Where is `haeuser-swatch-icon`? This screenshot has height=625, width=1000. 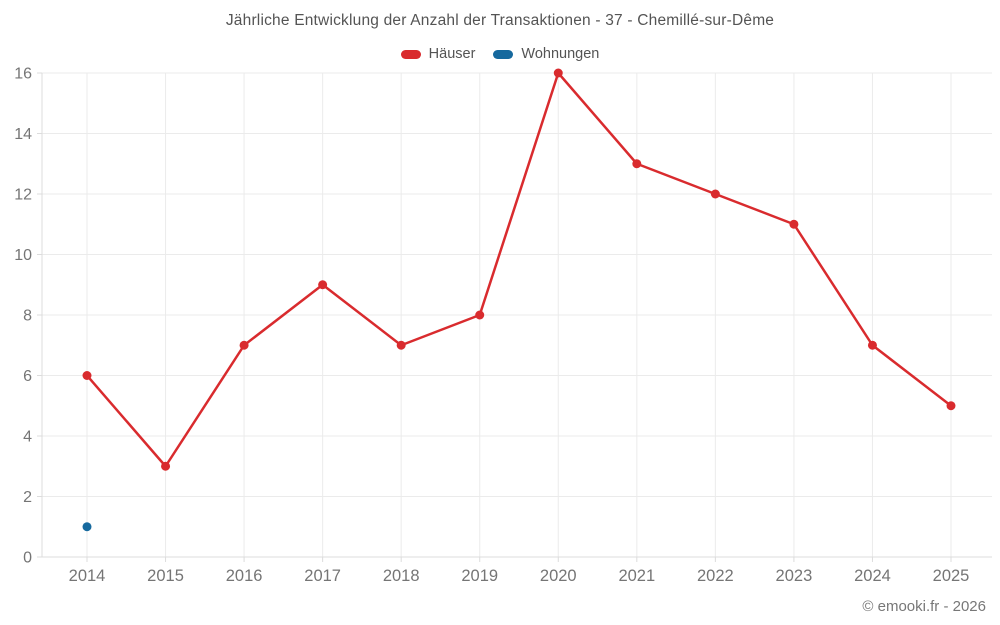 haeuser-swatch-icon is located at coordinates (410, 54).